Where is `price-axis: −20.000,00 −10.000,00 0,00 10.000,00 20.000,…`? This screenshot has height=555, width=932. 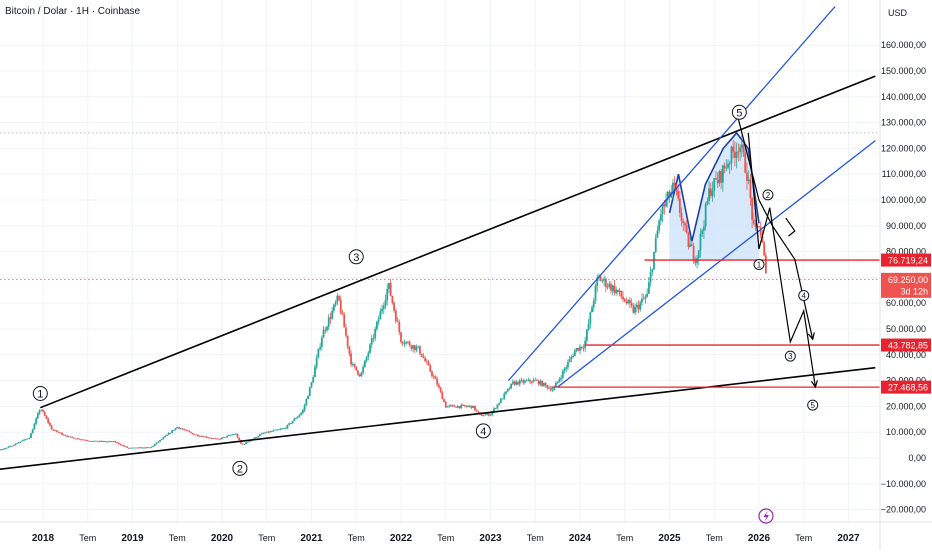 price-axis: −20.000,00 −10.000,00 0,00 10.000,00 20.000,… is located at coordinates (903, 277).